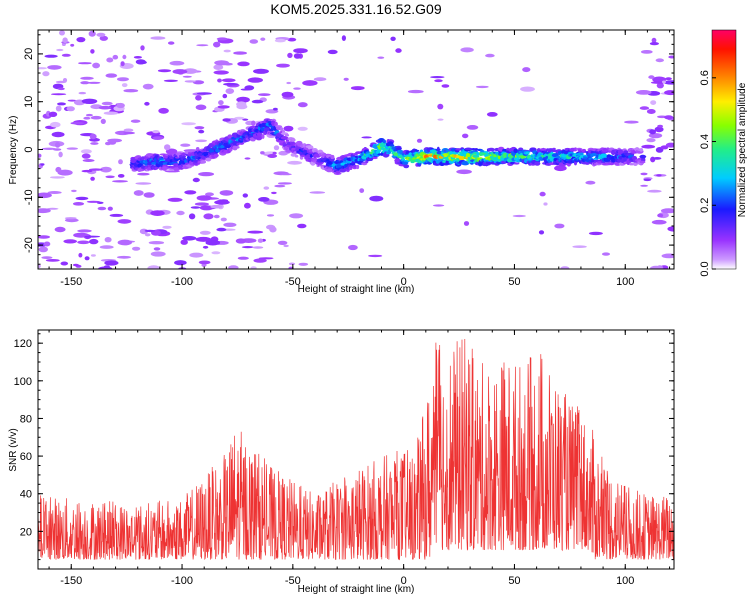  Describe the element at coordinates (29, 102) in the screenshot. I see `y-tick-label: 10` at that location.